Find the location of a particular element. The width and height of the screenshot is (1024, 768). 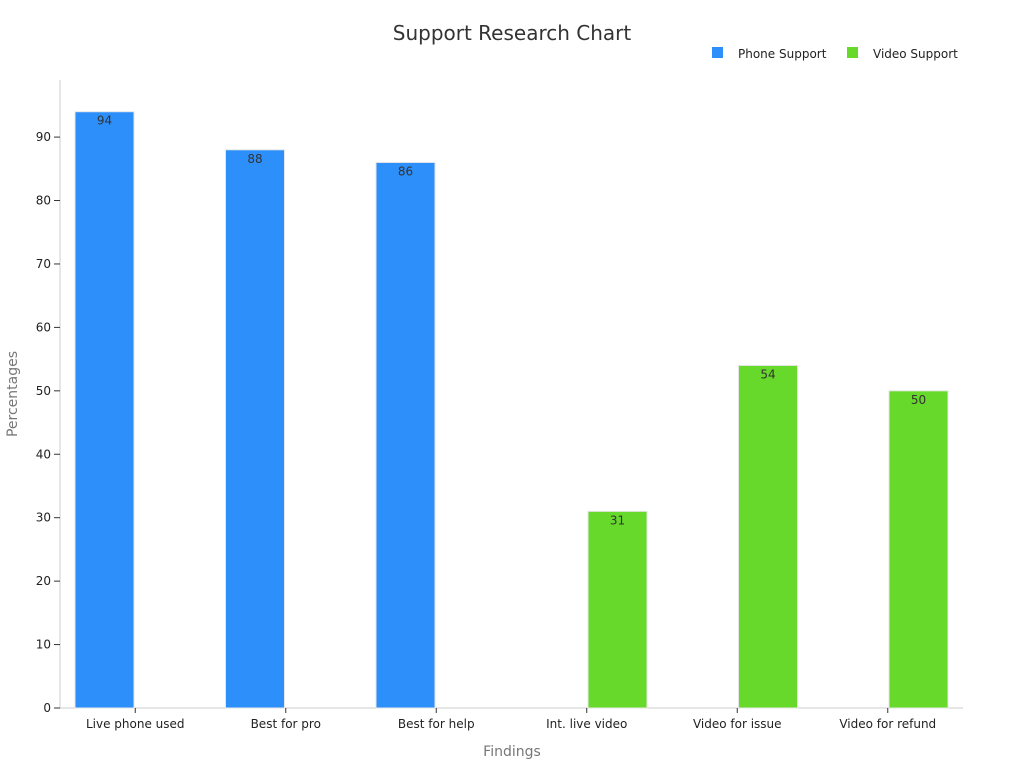

y-tick-label: 90 is located at coordinates (43, 137).